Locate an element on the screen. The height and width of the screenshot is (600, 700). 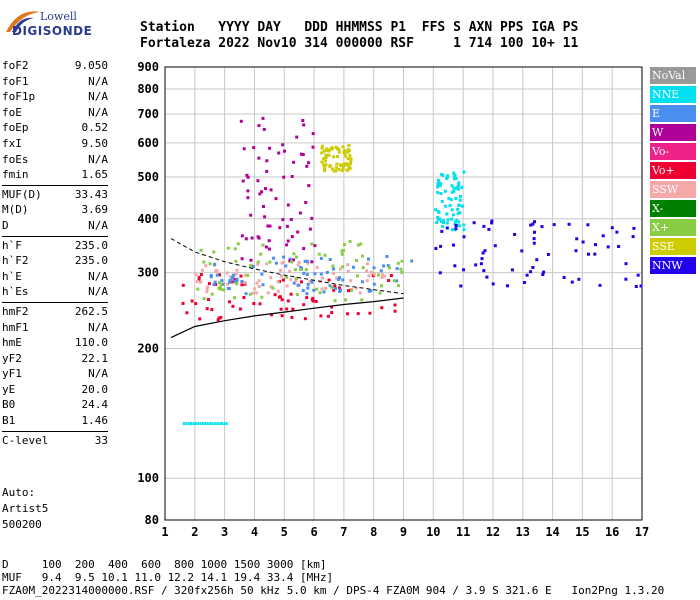
param-row: C-level 33 is located at coordinates (55, 441).